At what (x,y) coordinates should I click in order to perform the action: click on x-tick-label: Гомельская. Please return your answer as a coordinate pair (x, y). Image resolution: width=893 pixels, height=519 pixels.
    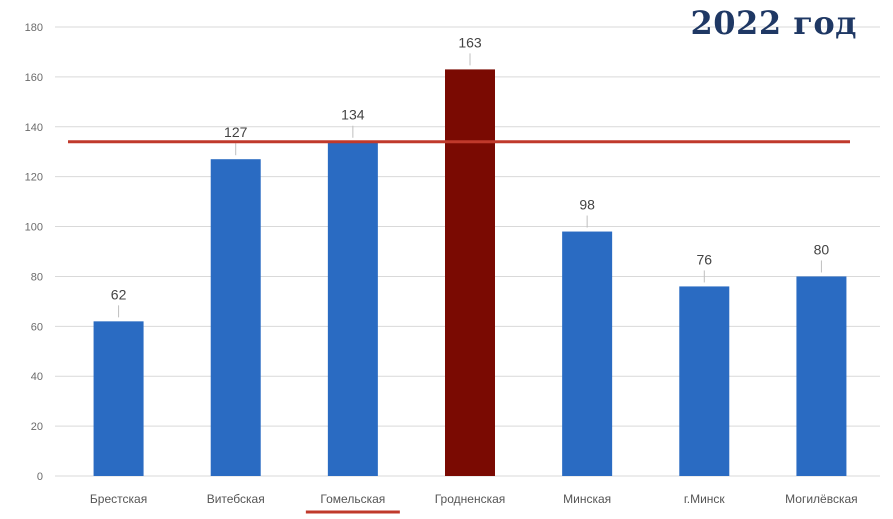
    Looking at the image, I should click on (352, 499).